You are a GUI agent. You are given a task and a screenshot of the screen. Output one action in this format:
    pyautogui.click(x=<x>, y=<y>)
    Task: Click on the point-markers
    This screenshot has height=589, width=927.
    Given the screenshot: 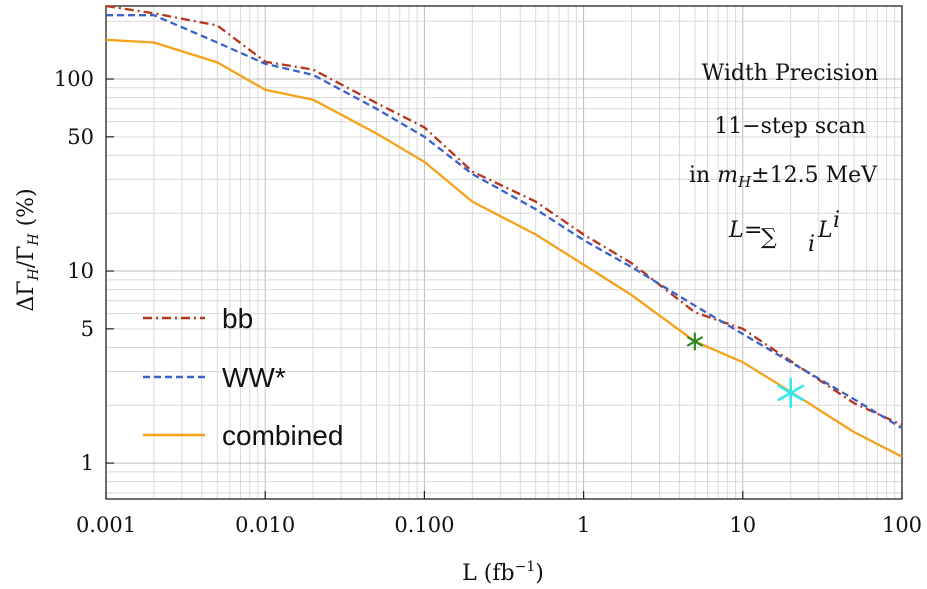 What is the action you would take?
    pyautogui.click(x=745, y=370)
    